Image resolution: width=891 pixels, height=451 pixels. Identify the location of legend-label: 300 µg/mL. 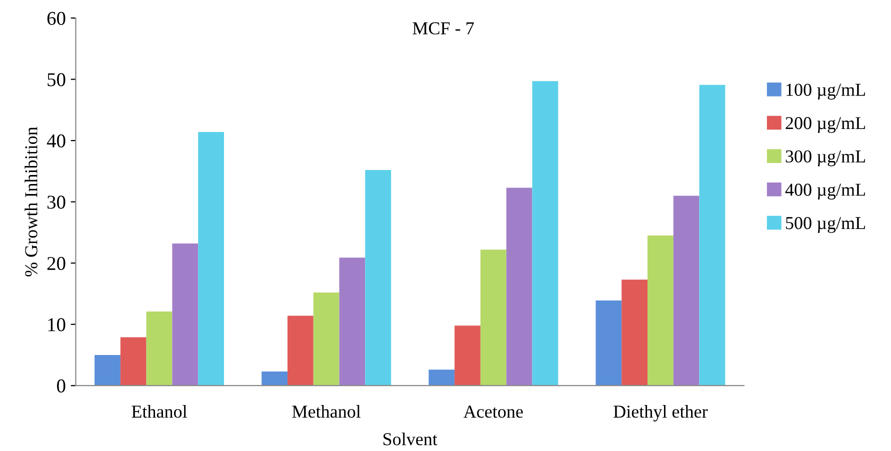
(826, 158).